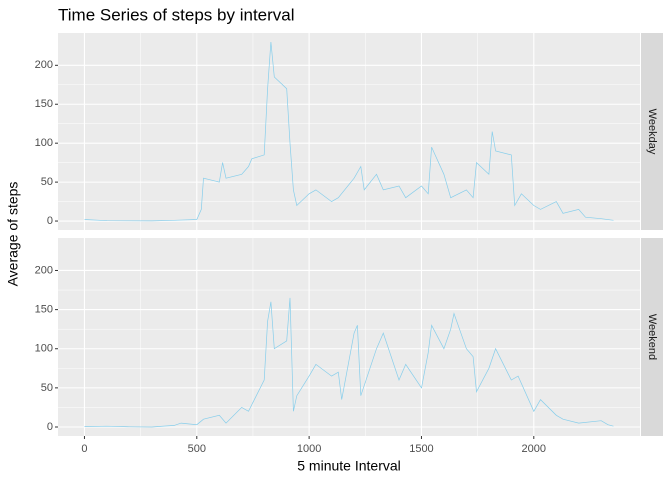  What do you see at coordinates (421, 449) in the screenshot?
I see `x-tick-label: 1500` at bounding box center [421, 449].